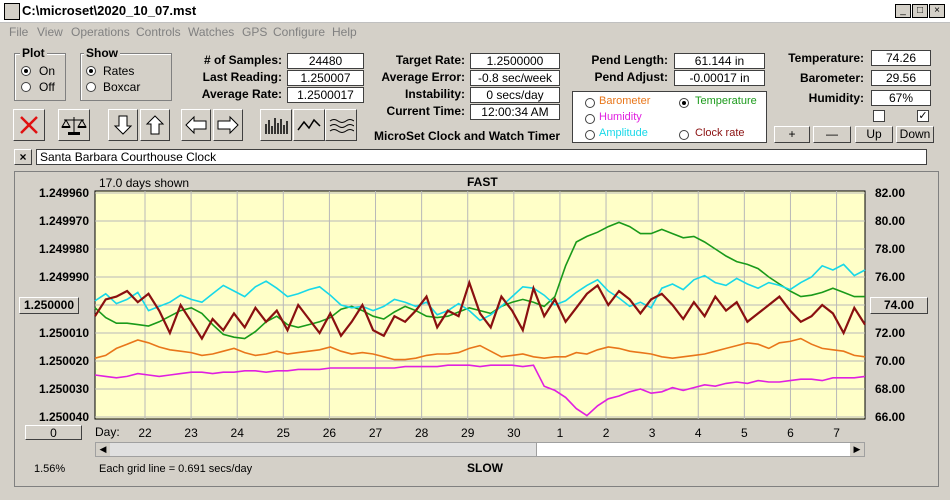  Describe the element at coordinates (857, 449) in the screenshot. I see `scroll-right-arrow-icon: ▶` at that location.